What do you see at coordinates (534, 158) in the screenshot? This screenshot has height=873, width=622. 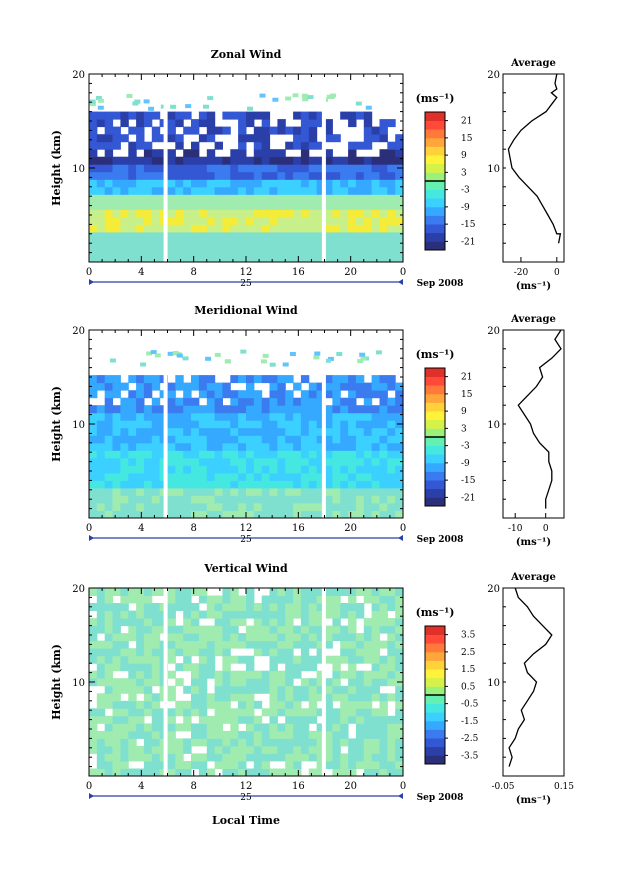 I see `profile-line` at bounding box center [534, 158].